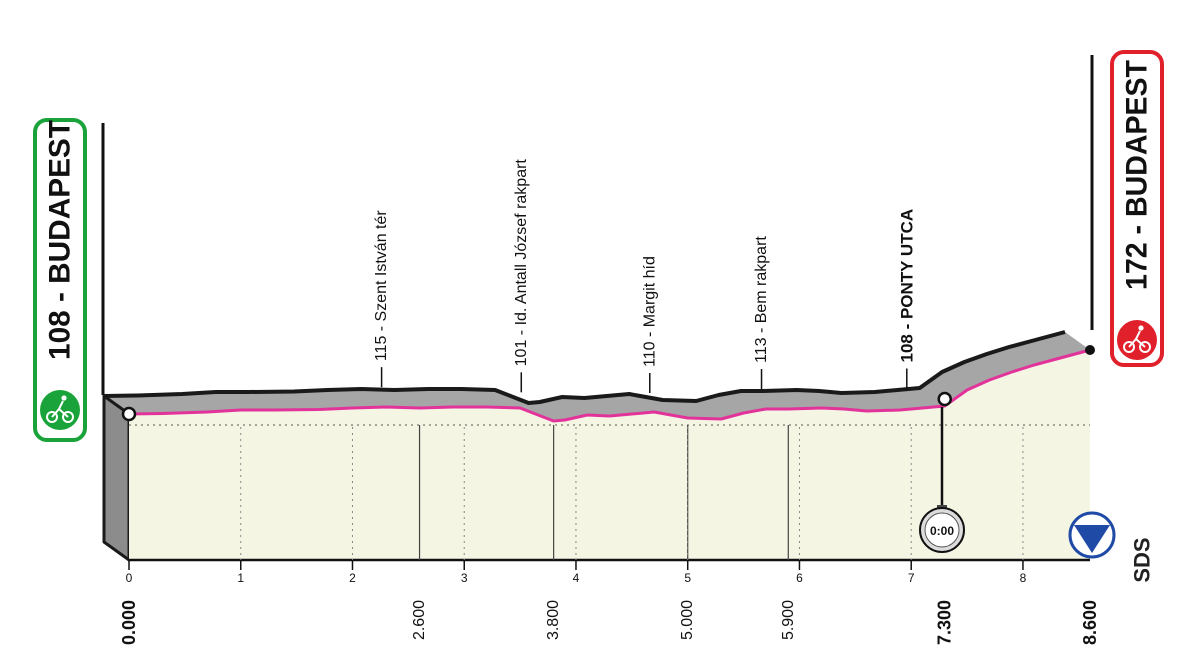  What do you see at coordinates (944, 399) in the screenshot?
I see `timing-dot` at bounding box center [944, 399].